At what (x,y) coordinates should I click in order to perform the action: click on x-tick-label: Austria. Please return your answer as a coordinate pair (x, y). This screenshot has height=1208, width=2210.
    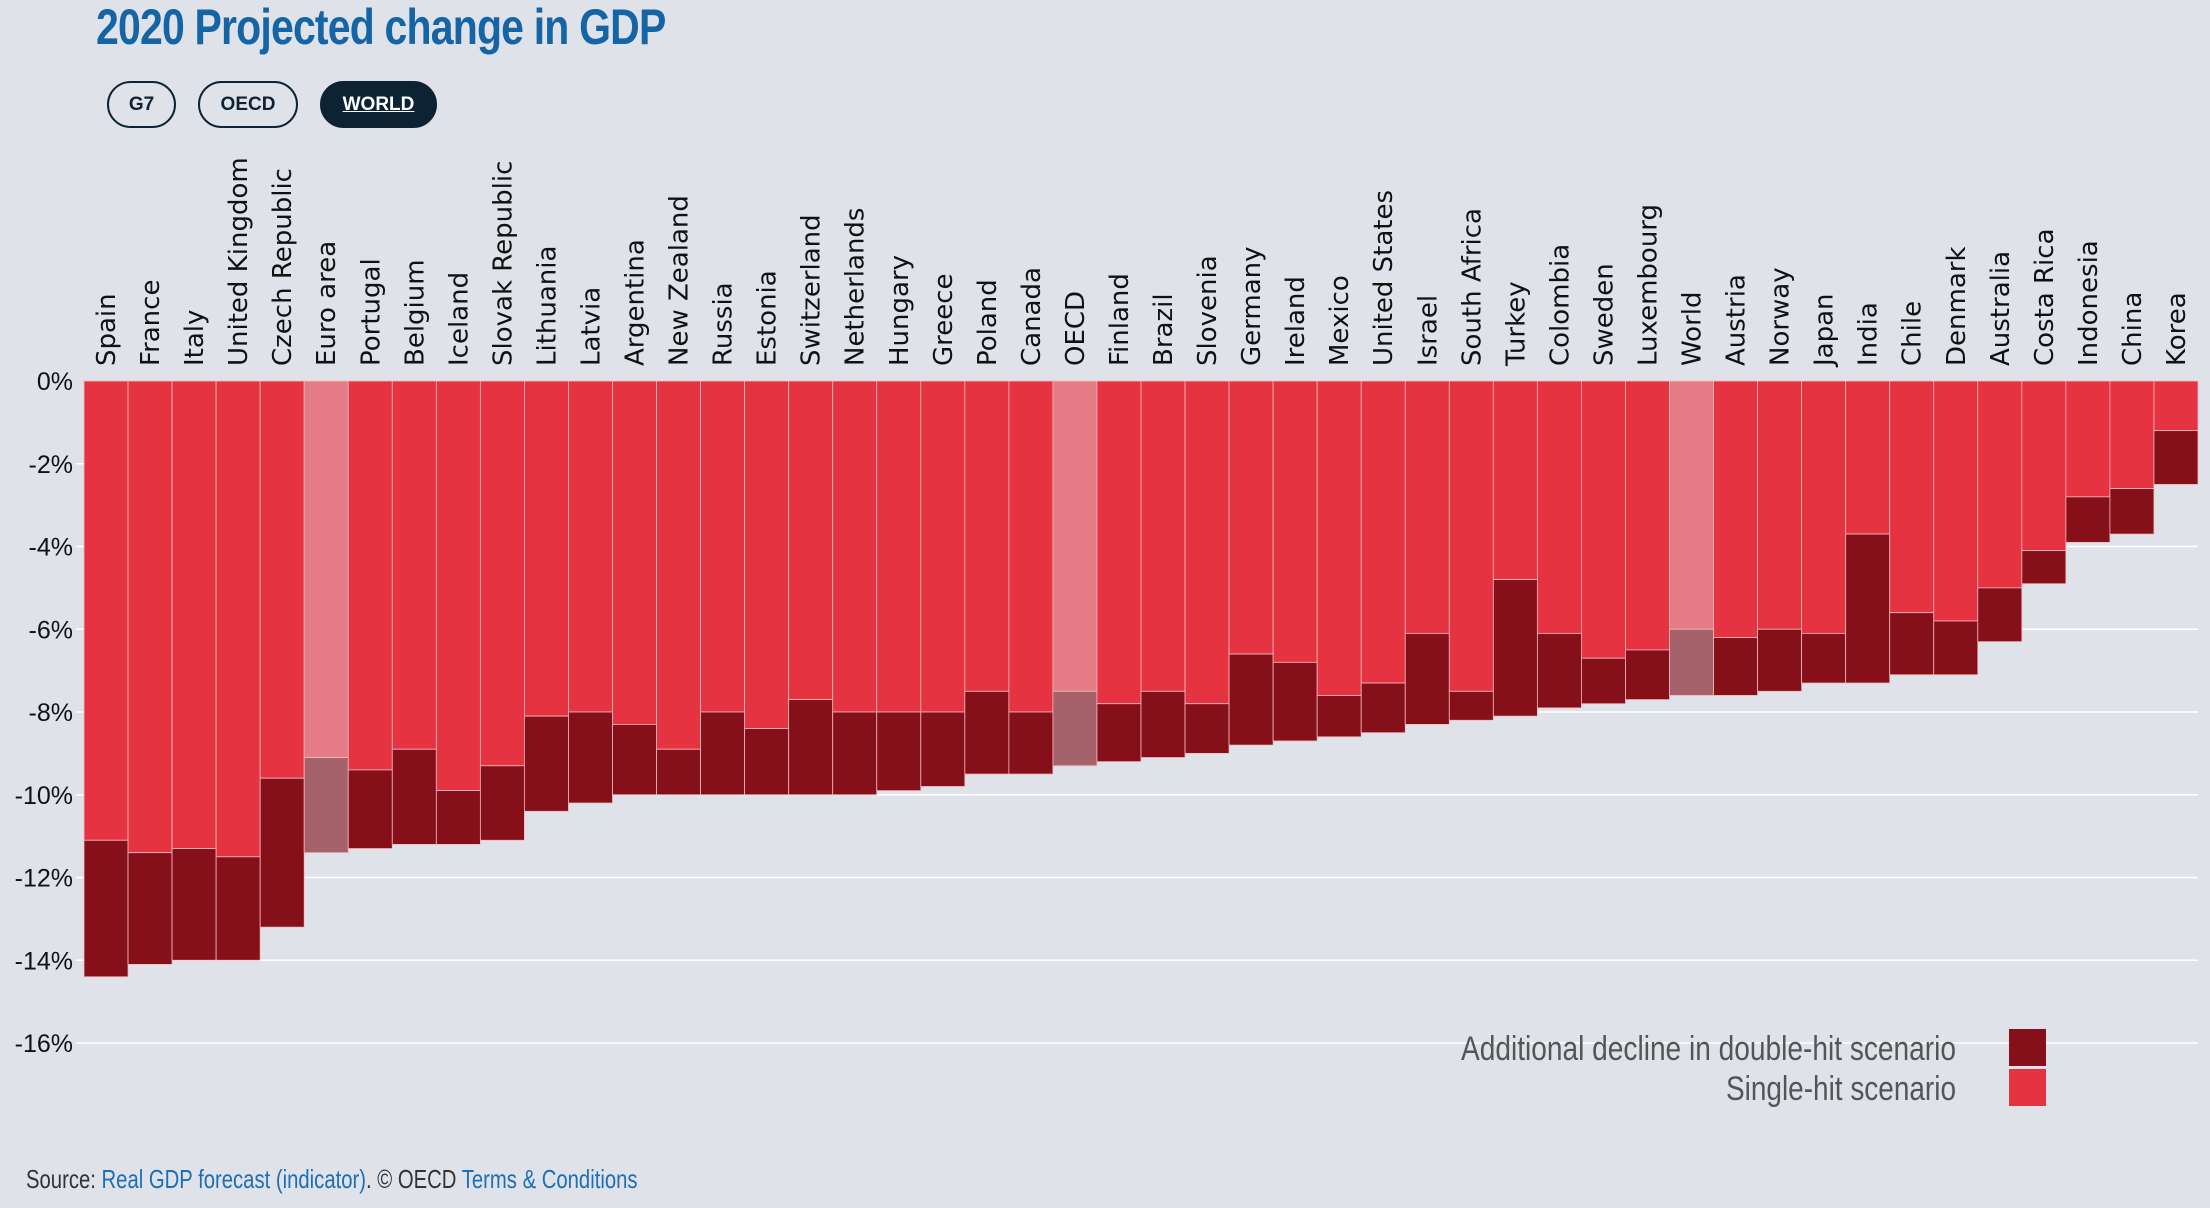
    Looking at the image, I should click on (1737, 320).